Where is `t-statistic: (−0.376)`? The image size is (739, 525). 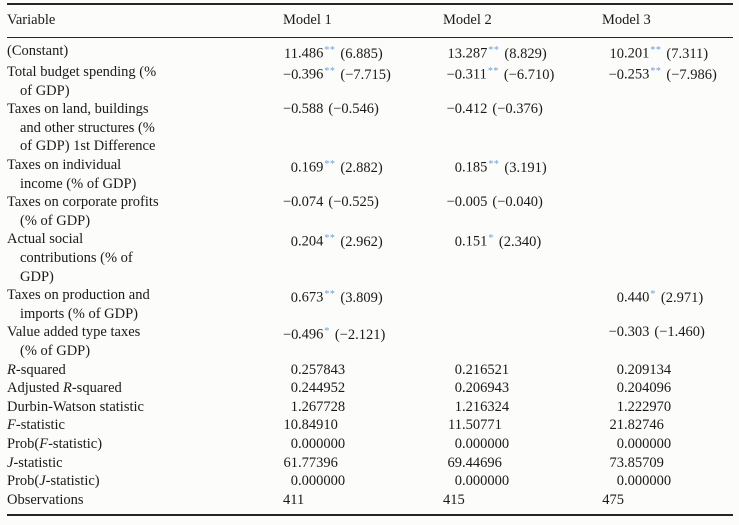 t-statistic: (−0.376) is located at coordinates (517, 109).